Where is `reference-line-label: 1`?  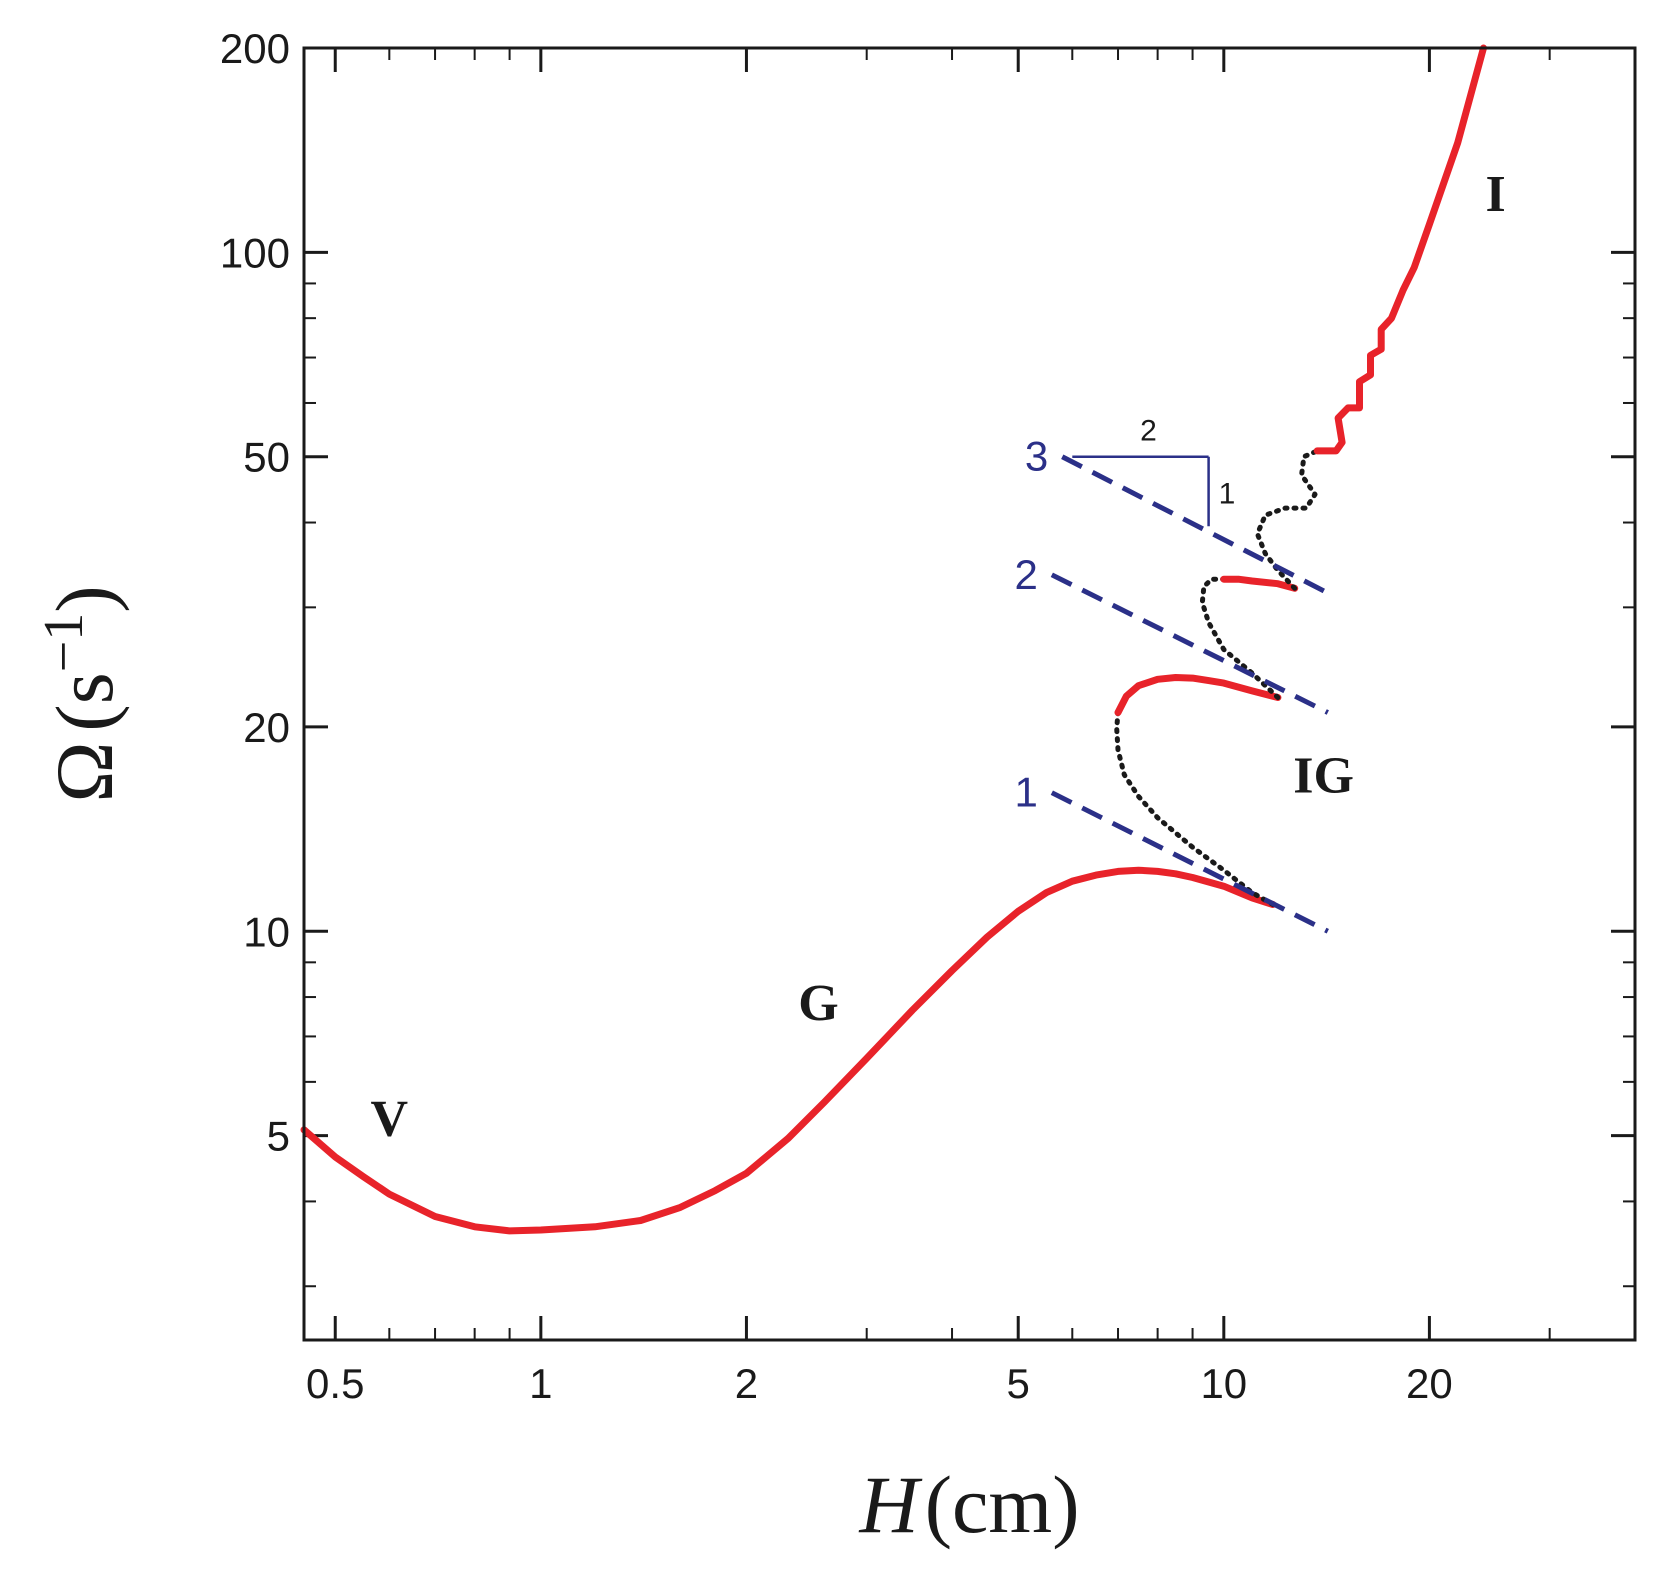
reference-line-label: 1 is located at coordinates (1025, 792).